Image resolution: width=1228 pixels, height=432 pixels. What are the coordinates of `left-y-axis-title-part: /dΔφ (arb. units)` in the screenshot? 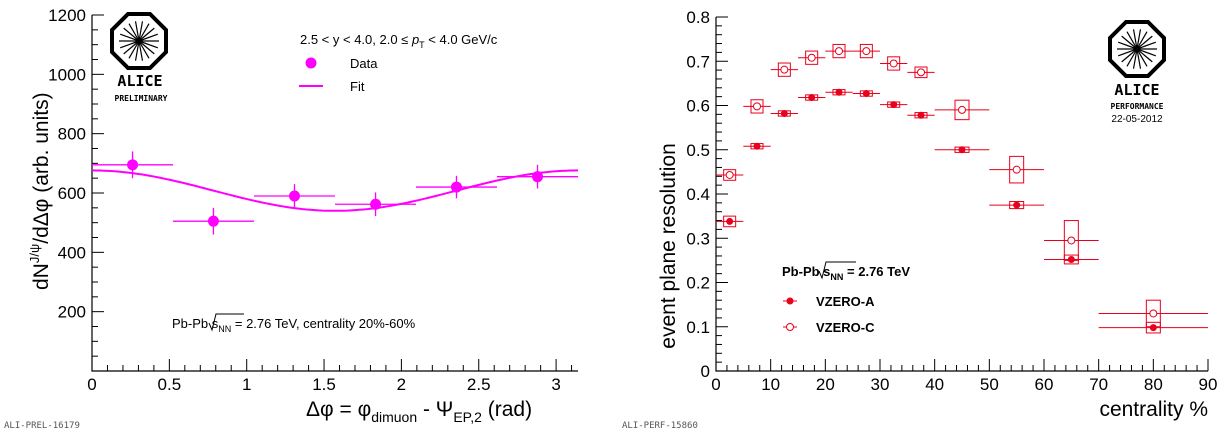 It's located at (41, 167).